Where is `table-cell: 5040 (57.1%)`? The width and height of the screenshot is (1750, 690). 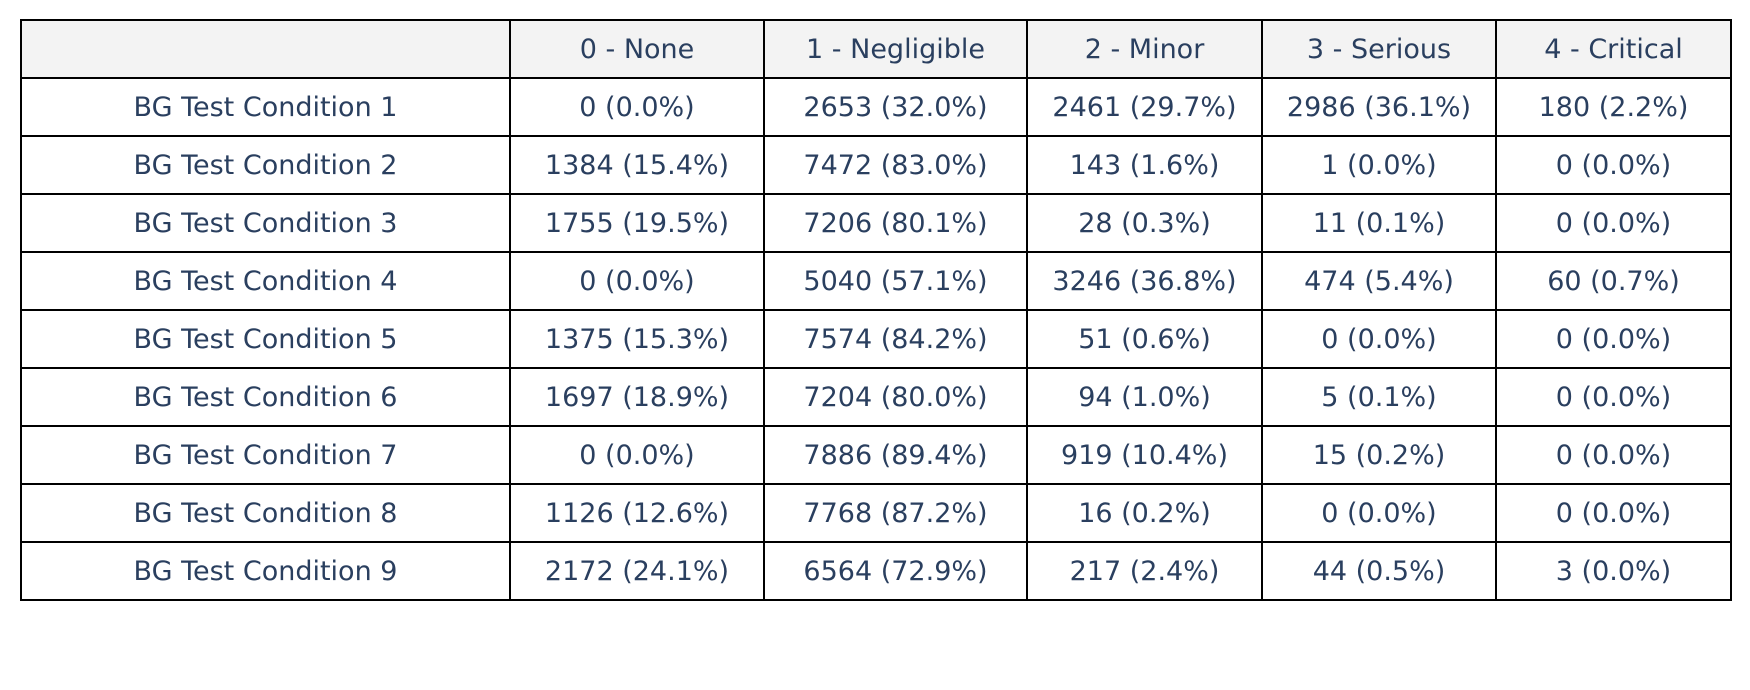 table-cell: 5040 (57.1%) is located at coordinates (895, 281).